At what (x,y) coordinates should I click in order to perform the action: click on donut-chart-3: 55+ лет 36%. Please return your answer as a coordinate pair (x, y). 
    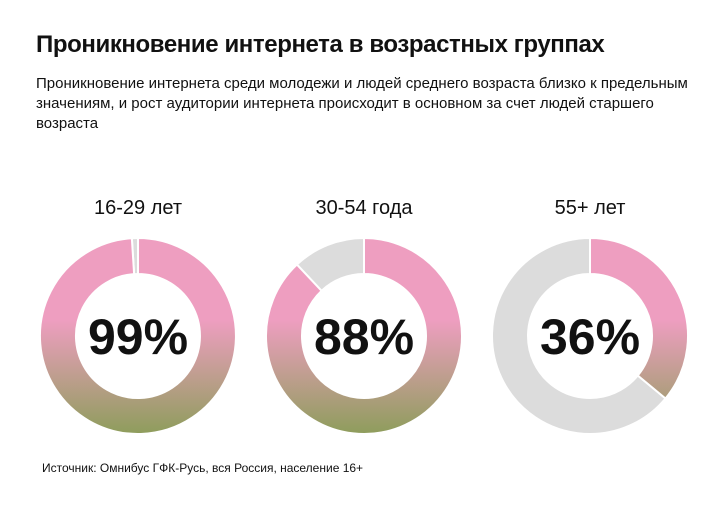
    Looking at the image, I should click on (590, 316).